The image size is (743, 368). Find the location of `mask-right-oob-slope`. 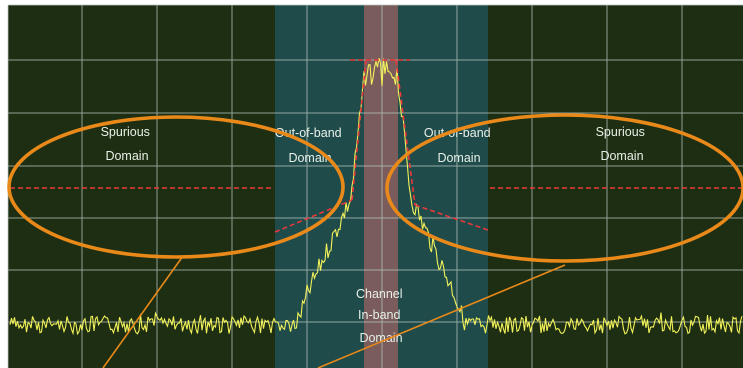

mask-right-oob-slope is located at coordinates (451, 217).